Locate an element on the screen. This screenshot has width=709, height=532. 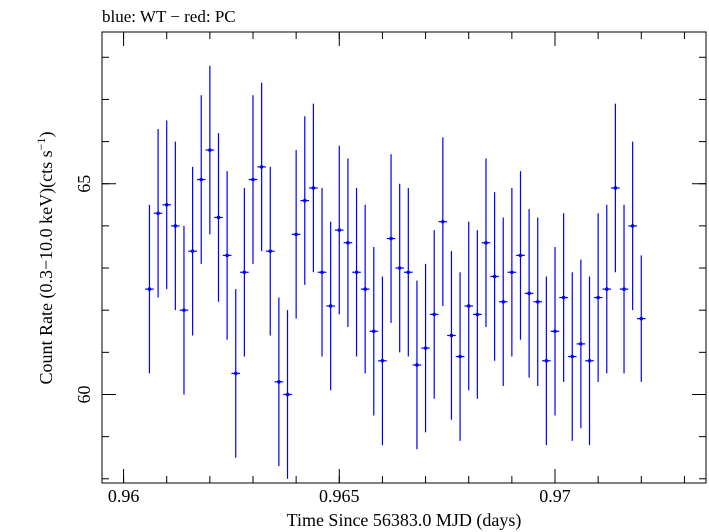
y-axis-label: Count Rate (0.3−10.0 keV)(cts s−1) is located at coordinates (45, 258).